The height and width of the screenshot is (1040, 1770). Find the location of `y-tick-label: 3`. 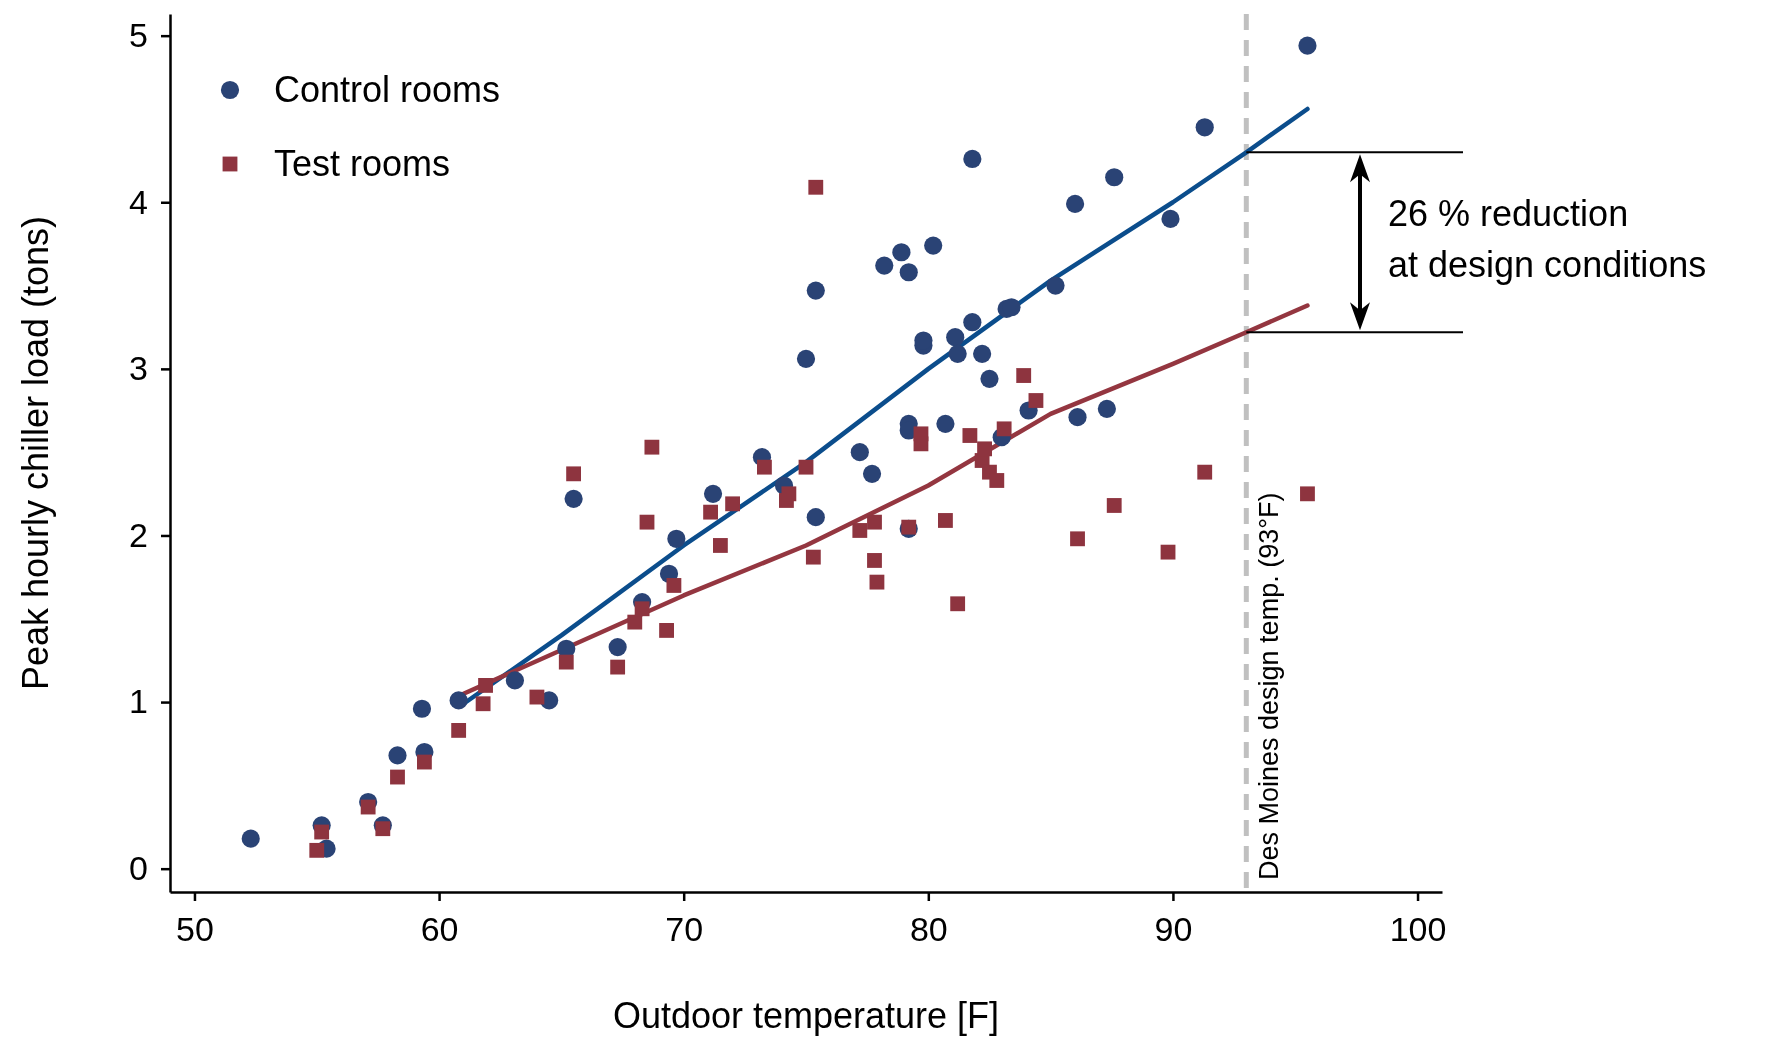

y-tick-label: 3 is located at coordinates (138, 368).